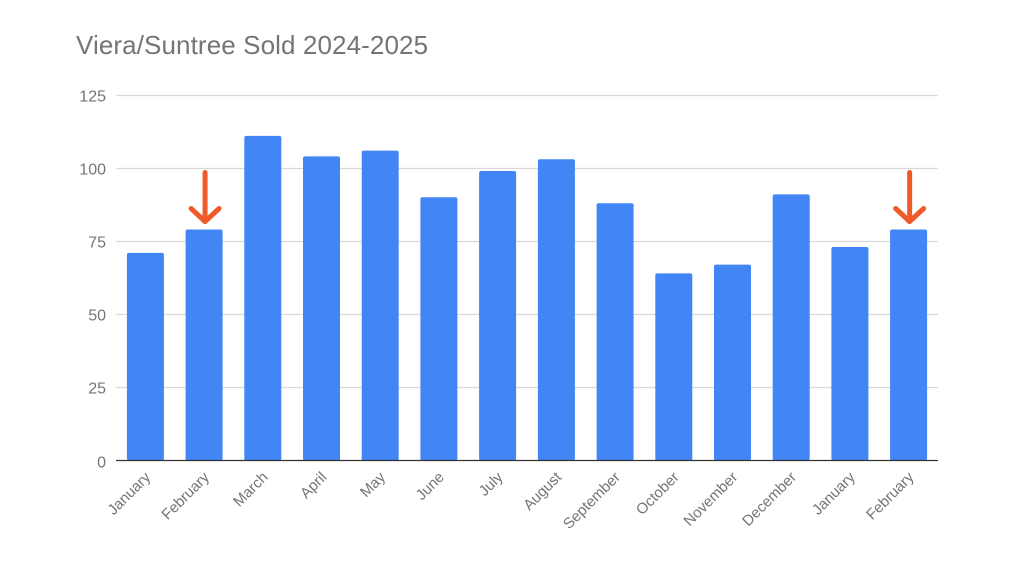 The image size is (1024, 576). Describe the element at coordinates (769, 499) in the screenshot. I see `x-tick-label: December` at that location.